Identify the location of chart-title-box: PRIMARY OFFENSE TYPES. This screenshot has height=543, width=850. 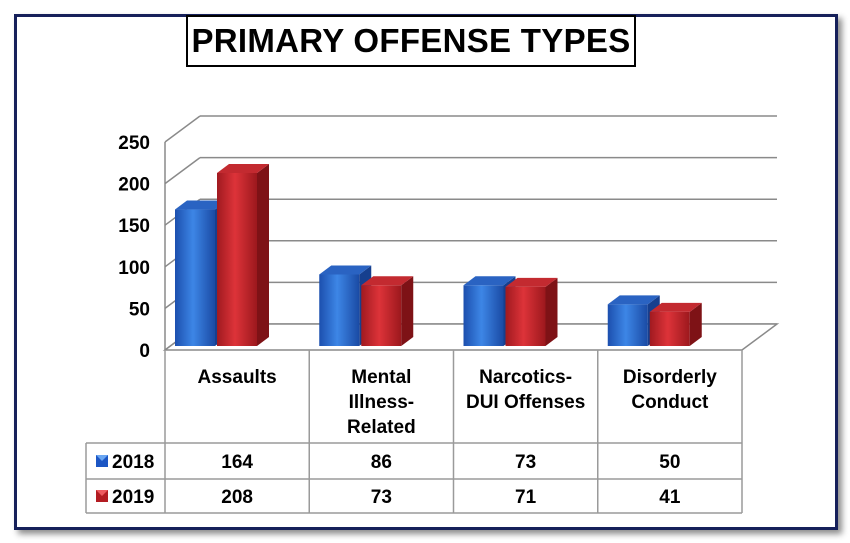
(411, 41).